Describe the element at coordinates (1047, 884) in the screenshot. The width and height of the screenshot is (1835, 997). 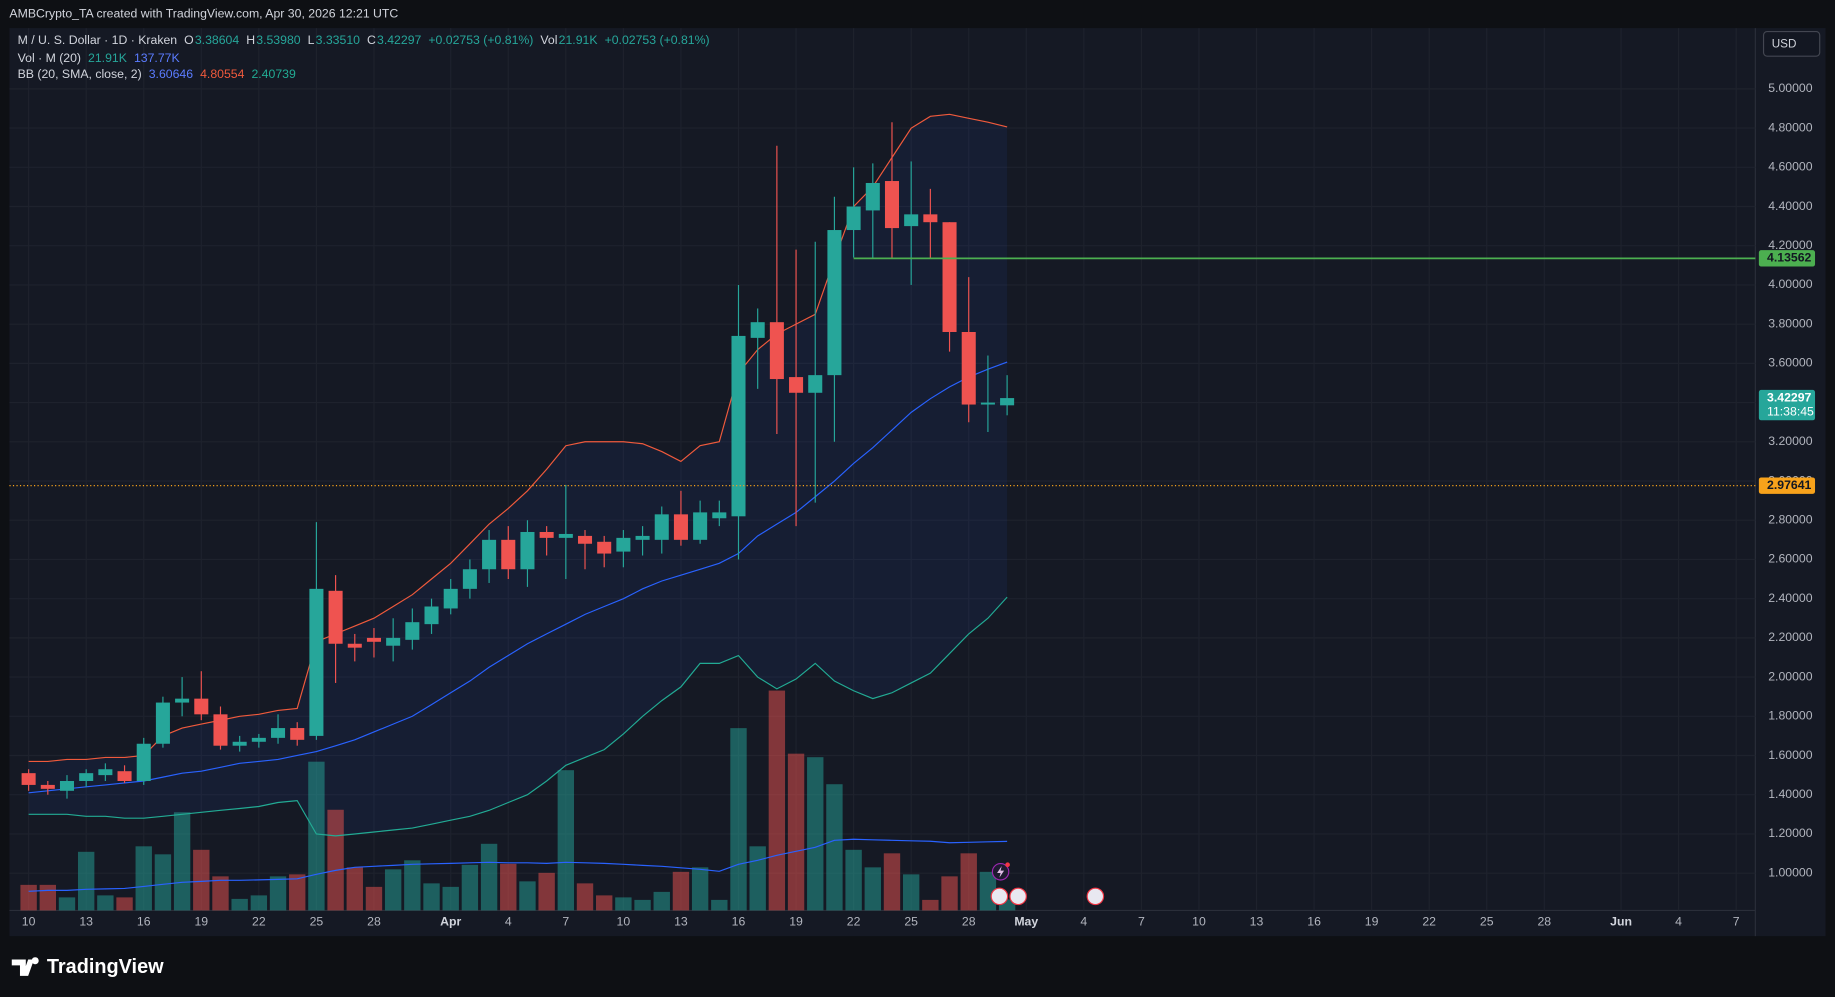
I see `event-icons` at that location.